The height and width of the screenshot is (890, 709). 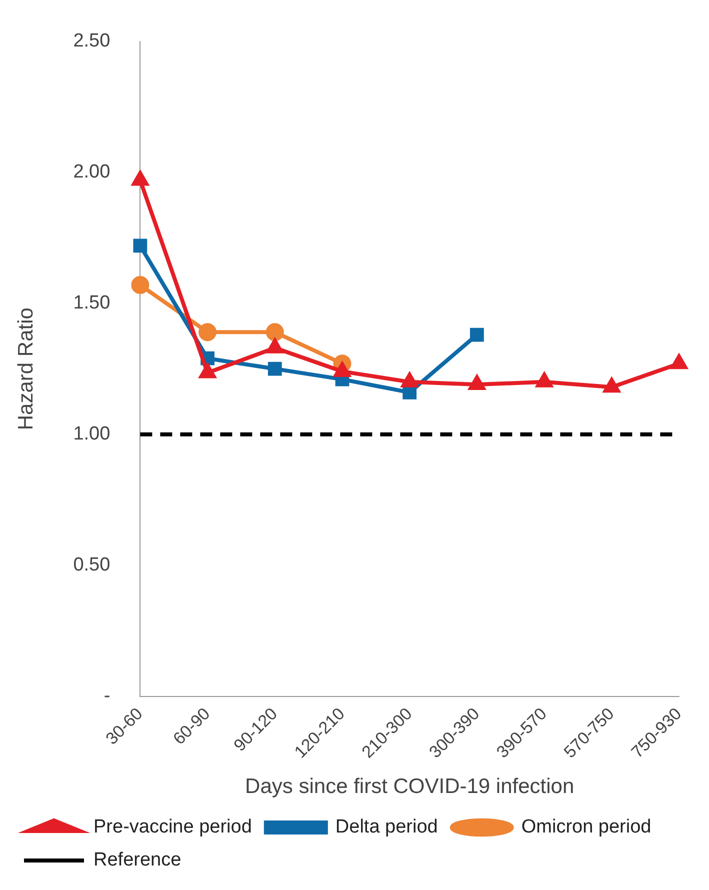 I want to click on legend-label: Omicron period, so click(x=586, y=827).